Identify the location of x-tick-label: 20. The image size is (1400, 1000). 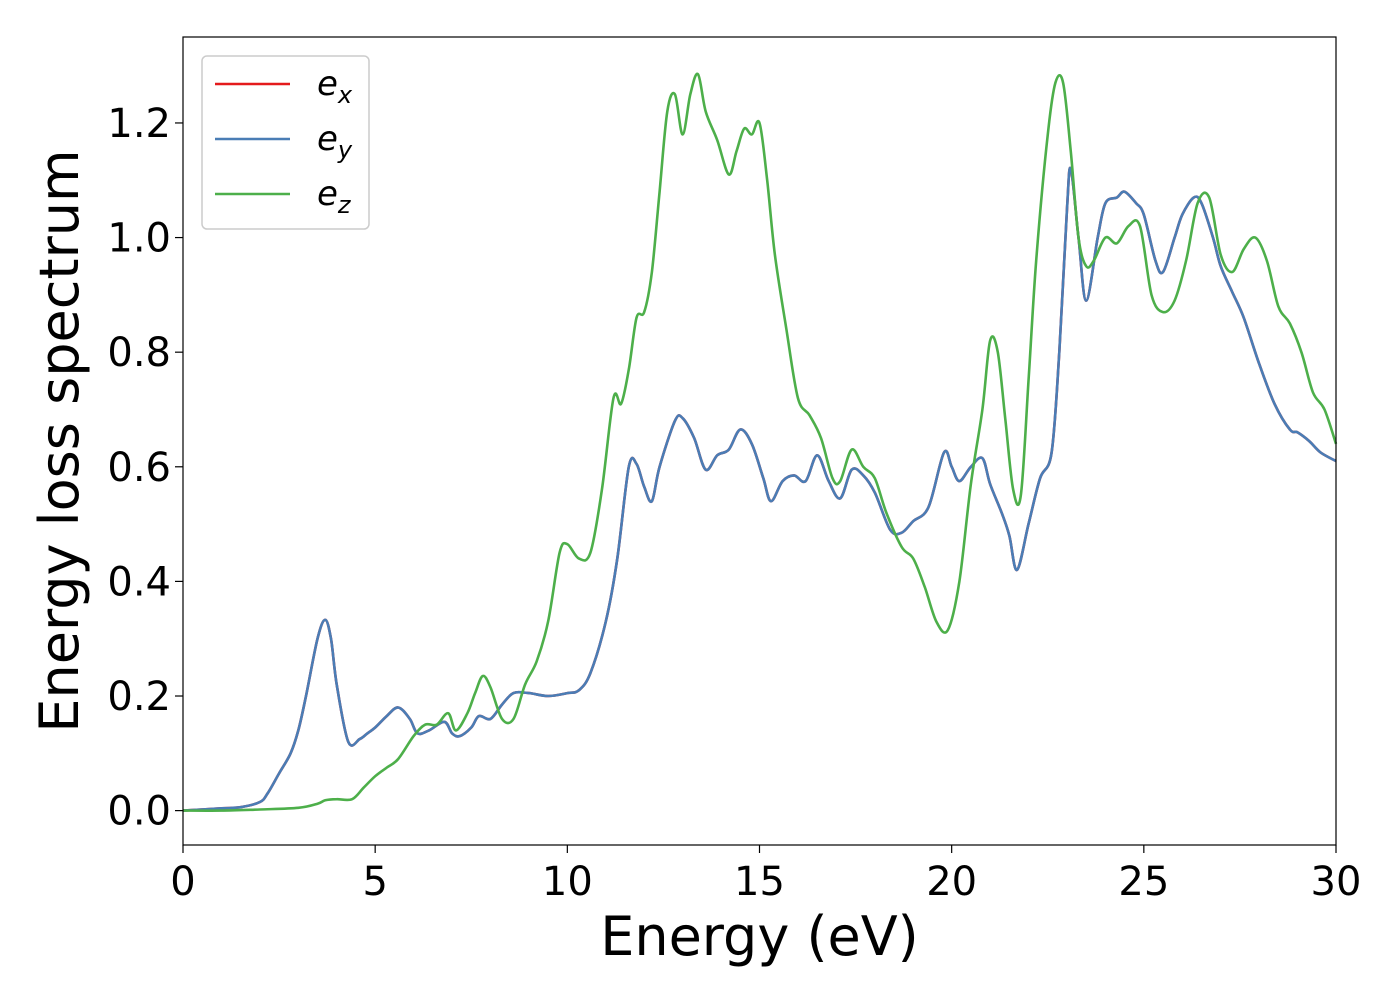
(951, 882).